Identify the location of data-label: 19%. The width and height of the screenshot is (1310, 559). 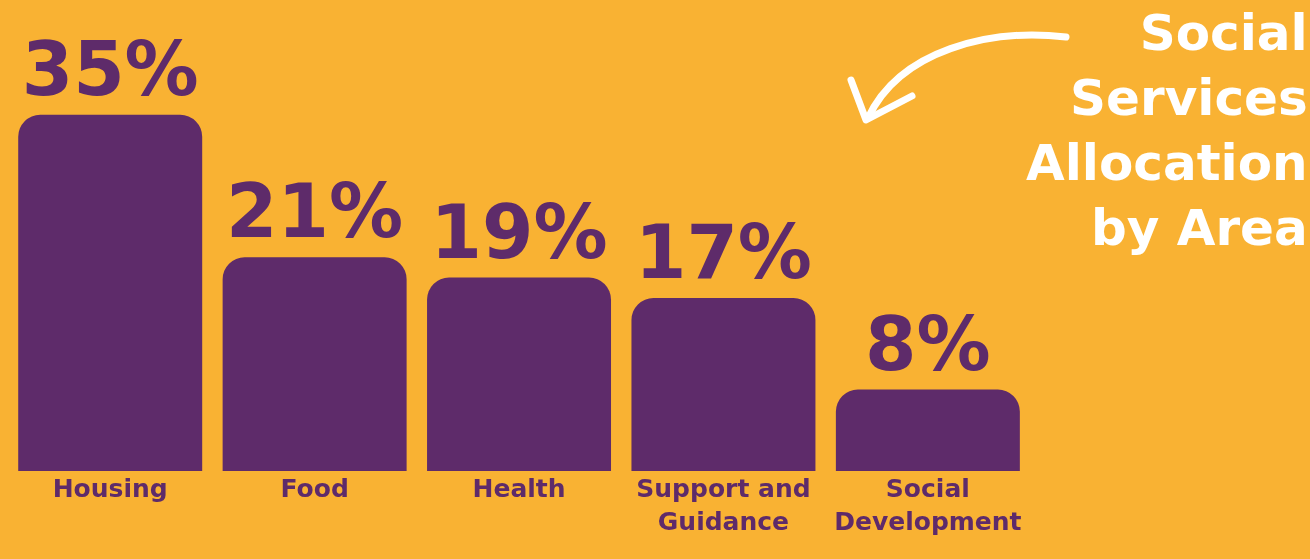
(519, 231).